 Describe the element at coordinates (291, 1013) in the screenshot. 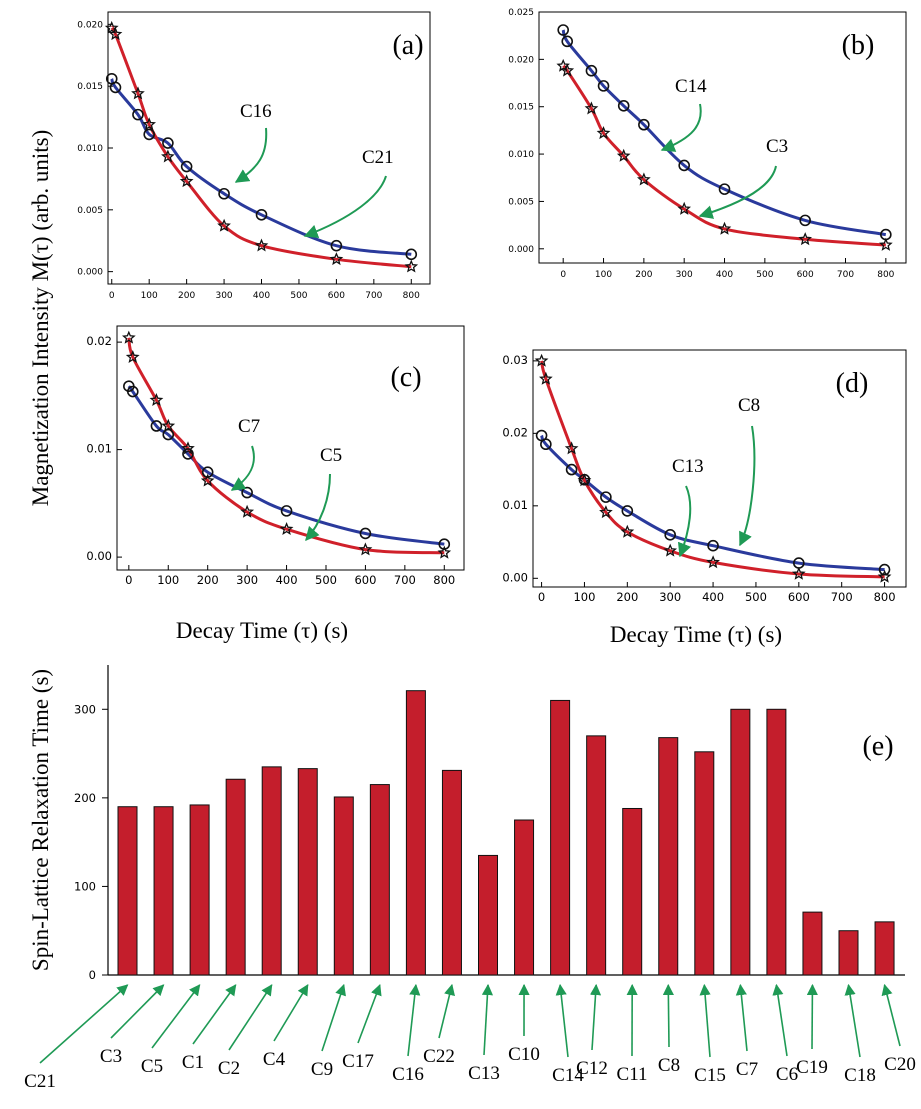

I see `arrow-c4` at that location.